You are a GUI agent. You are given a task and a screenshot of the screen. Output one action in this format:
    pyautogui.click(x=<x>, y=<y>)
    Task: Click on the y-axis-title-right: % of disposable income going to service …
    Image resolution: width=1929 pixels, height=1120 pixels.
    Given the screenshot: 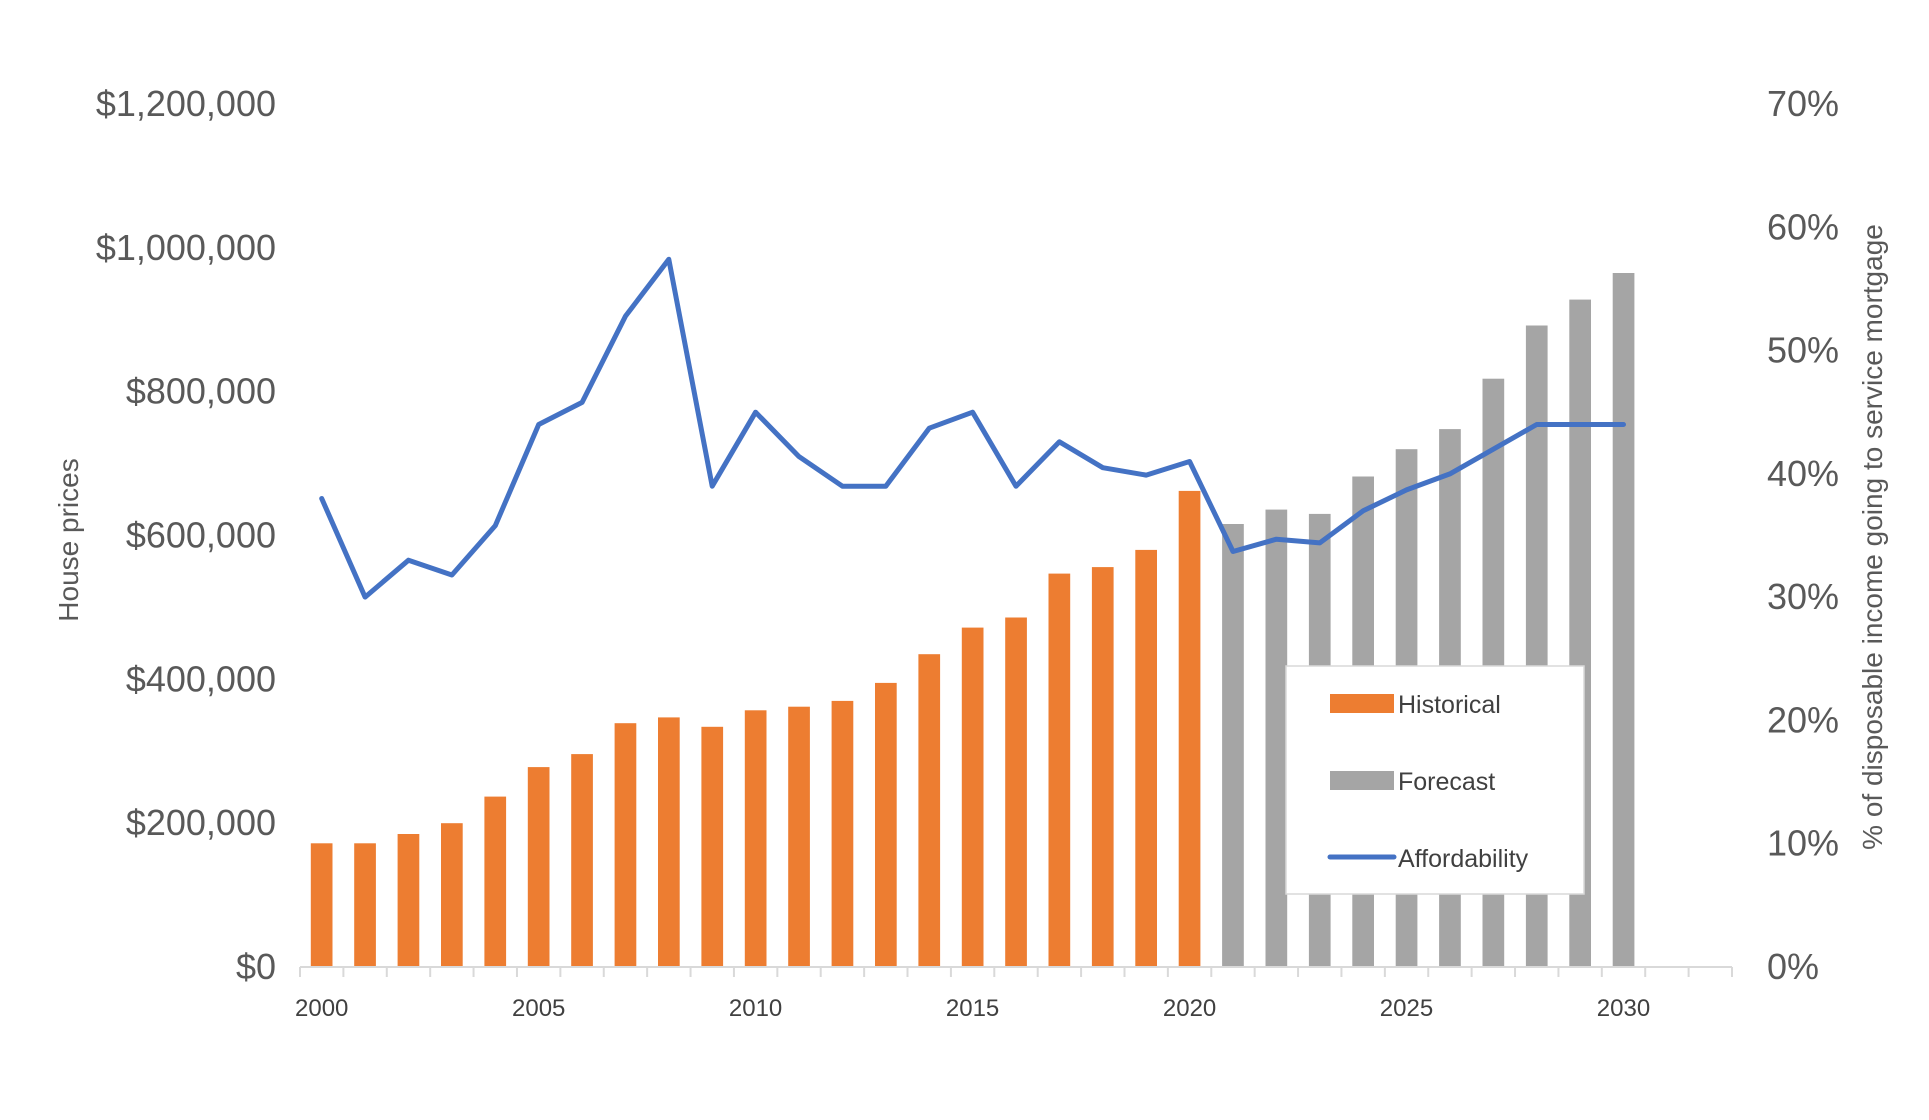 What is the action you would take?
    pyautogui.click(x=1872, y=537)
    